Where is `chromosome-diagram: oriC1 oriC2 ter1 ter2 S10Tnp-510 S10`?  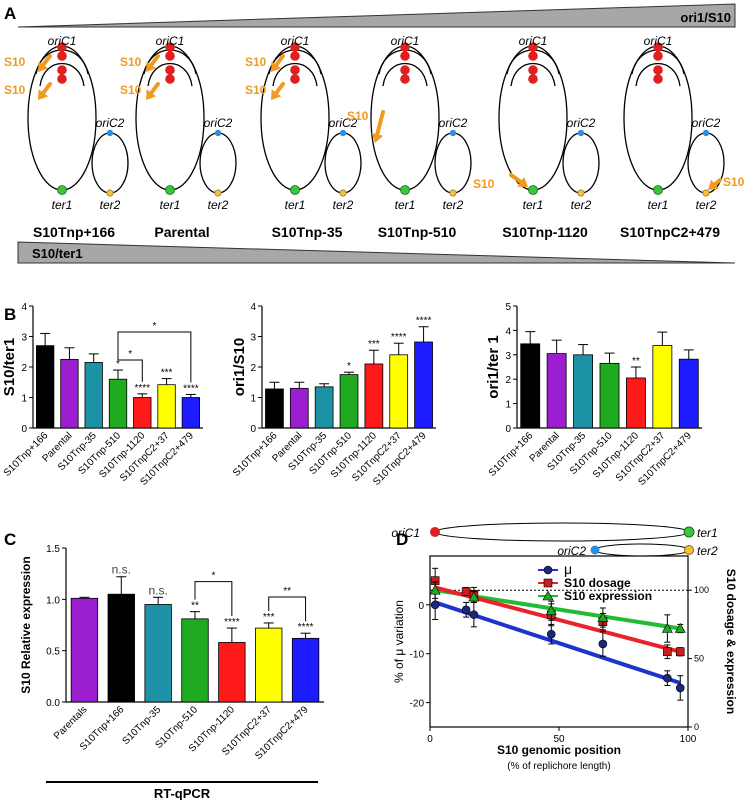
chromosome-diagram: oriC1 oriC2 ter1 ter2 S10Tnp-510 S10 is located at coordinates (409, 137).